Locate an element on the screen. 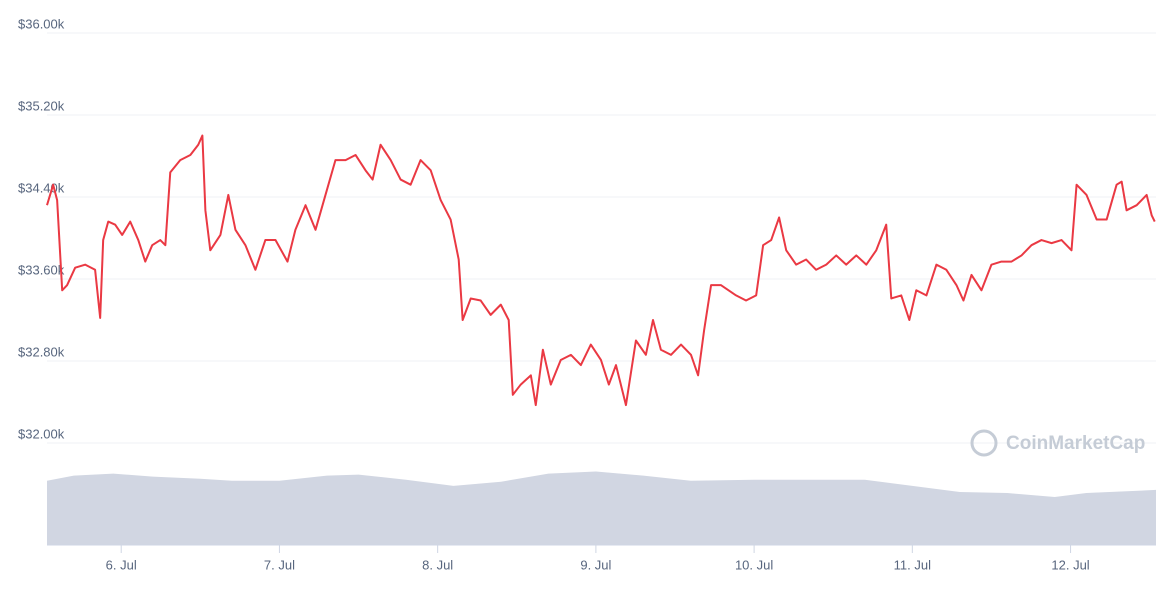 This screenshot has width=1174, height=593. y-tick-label: $36.00k is located at coordinates (41, 23).